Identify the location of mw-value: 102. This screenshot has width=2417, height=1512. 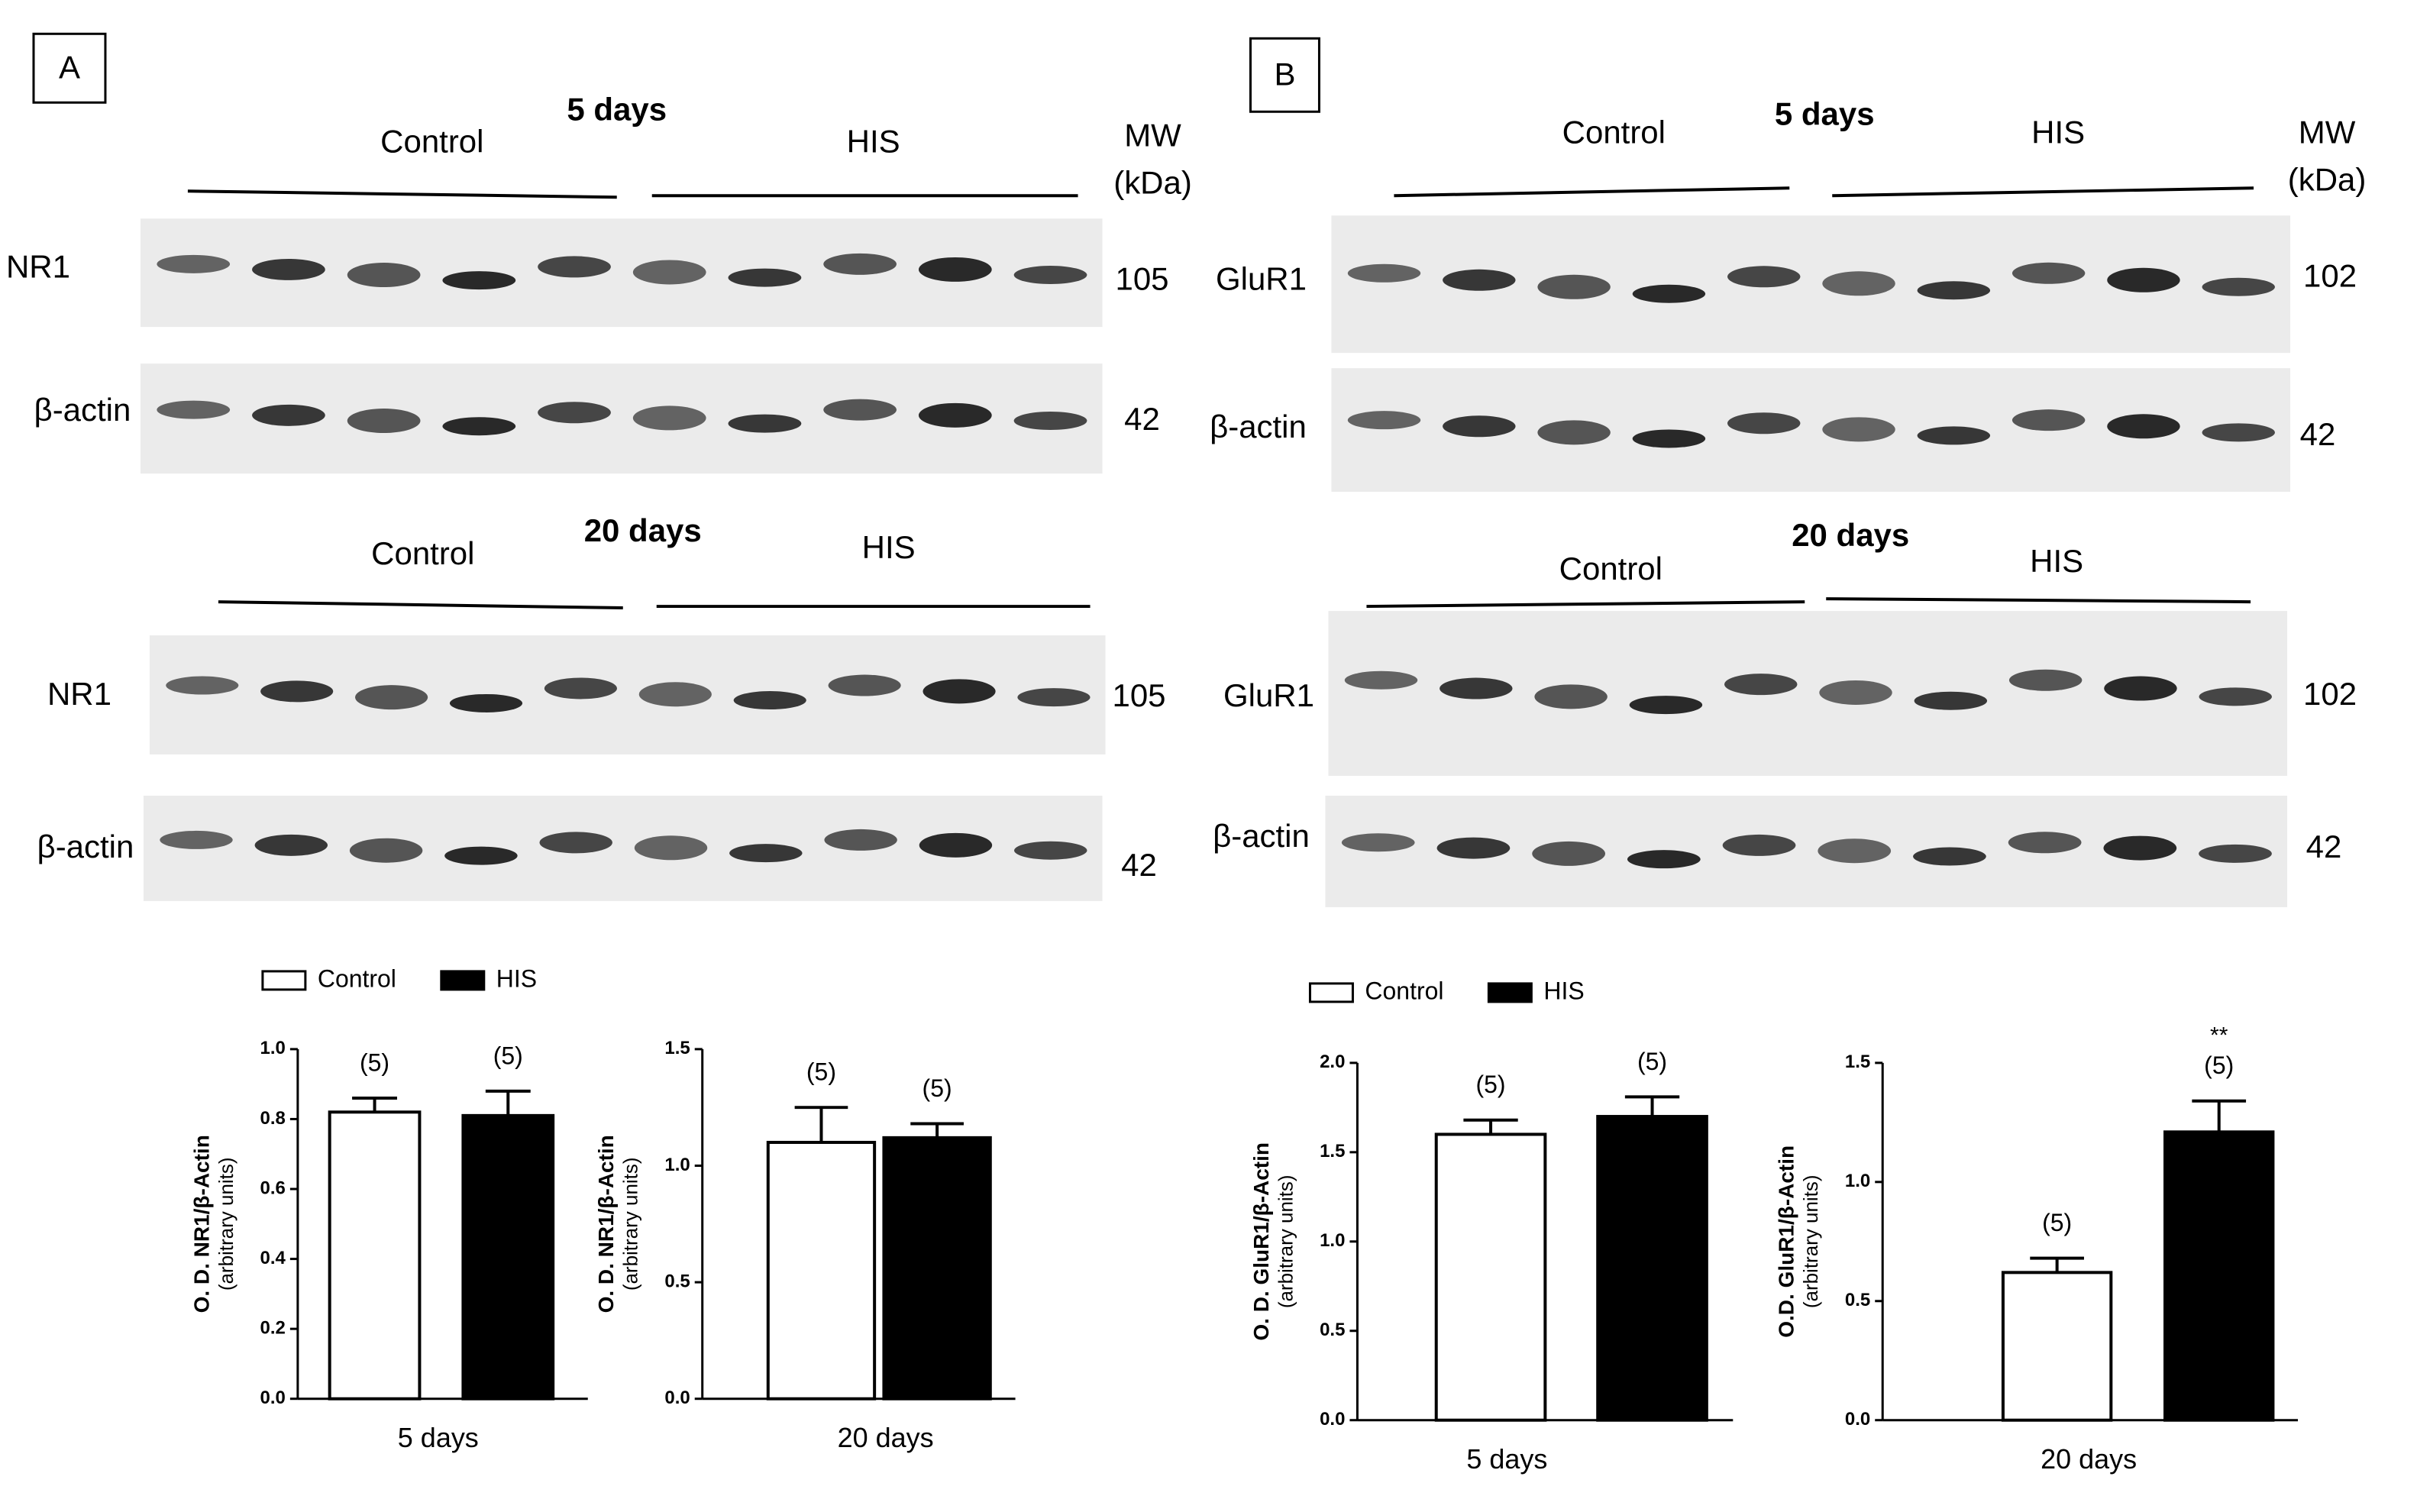
(2330, 275).